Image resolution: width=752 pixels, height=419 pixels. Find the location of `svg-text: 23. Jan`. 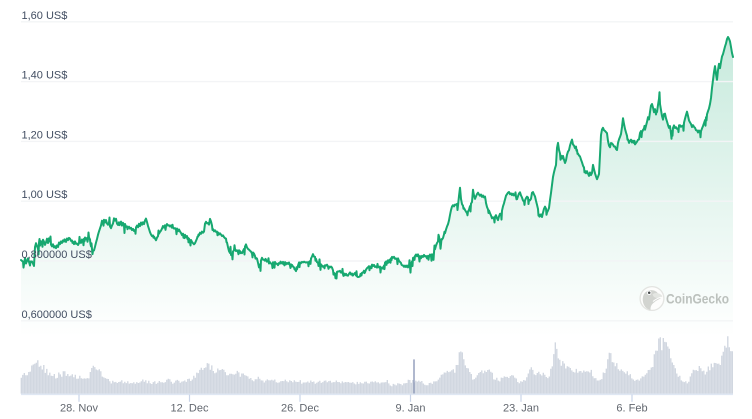

svg-text: 23. Jan is located at coordinates (521, 409).